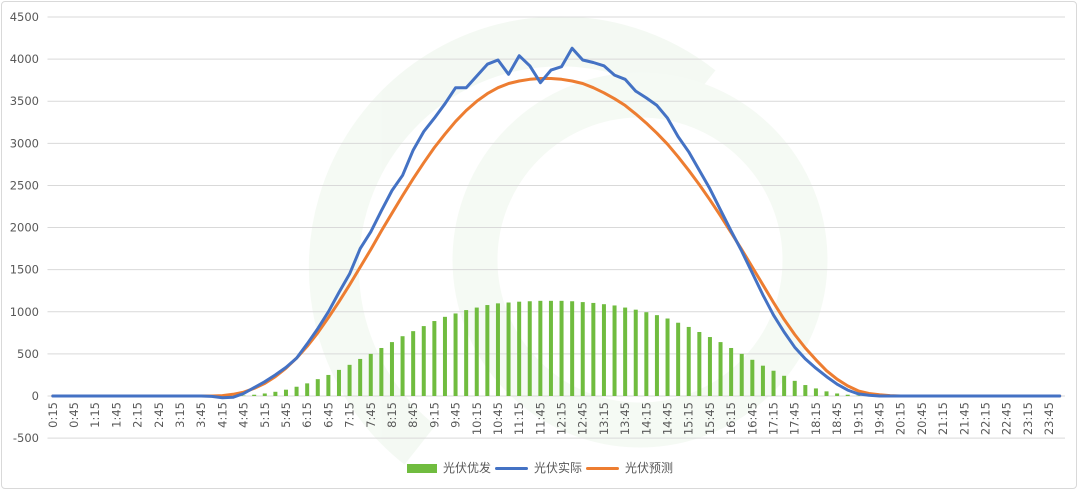 This screenshot has height=492, width=1080. What do you see at coordinates (466, 468) in the screenshot?
I see `legend-label: 光伏优发` at bounding box center [466, 468].